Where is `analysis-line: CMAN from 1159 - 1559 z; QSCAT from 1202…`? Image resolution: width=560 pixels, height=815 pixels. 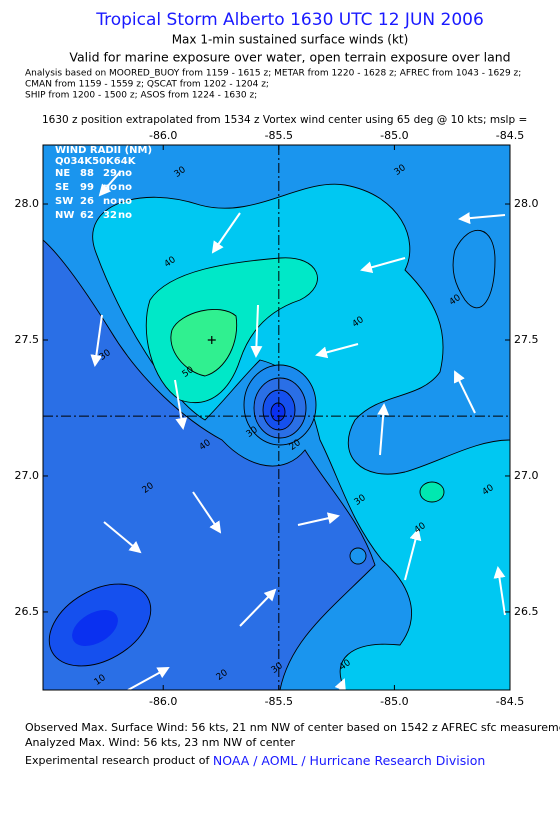
analysis-line: CMAN from 1159 - 1559 z; QSCAT from 1202… is located at coordinates (147, 85).